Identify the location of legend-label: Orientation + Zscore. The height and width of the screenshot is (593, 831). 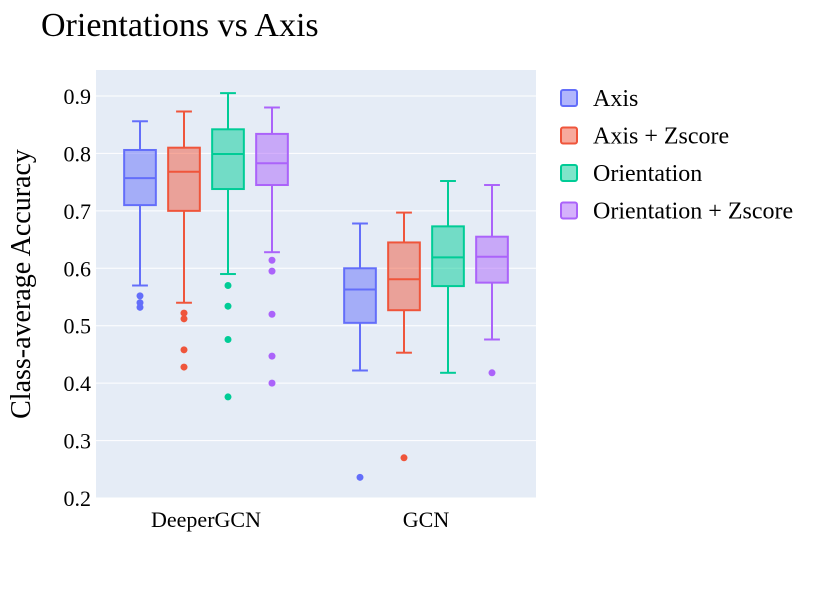
(693, 212).